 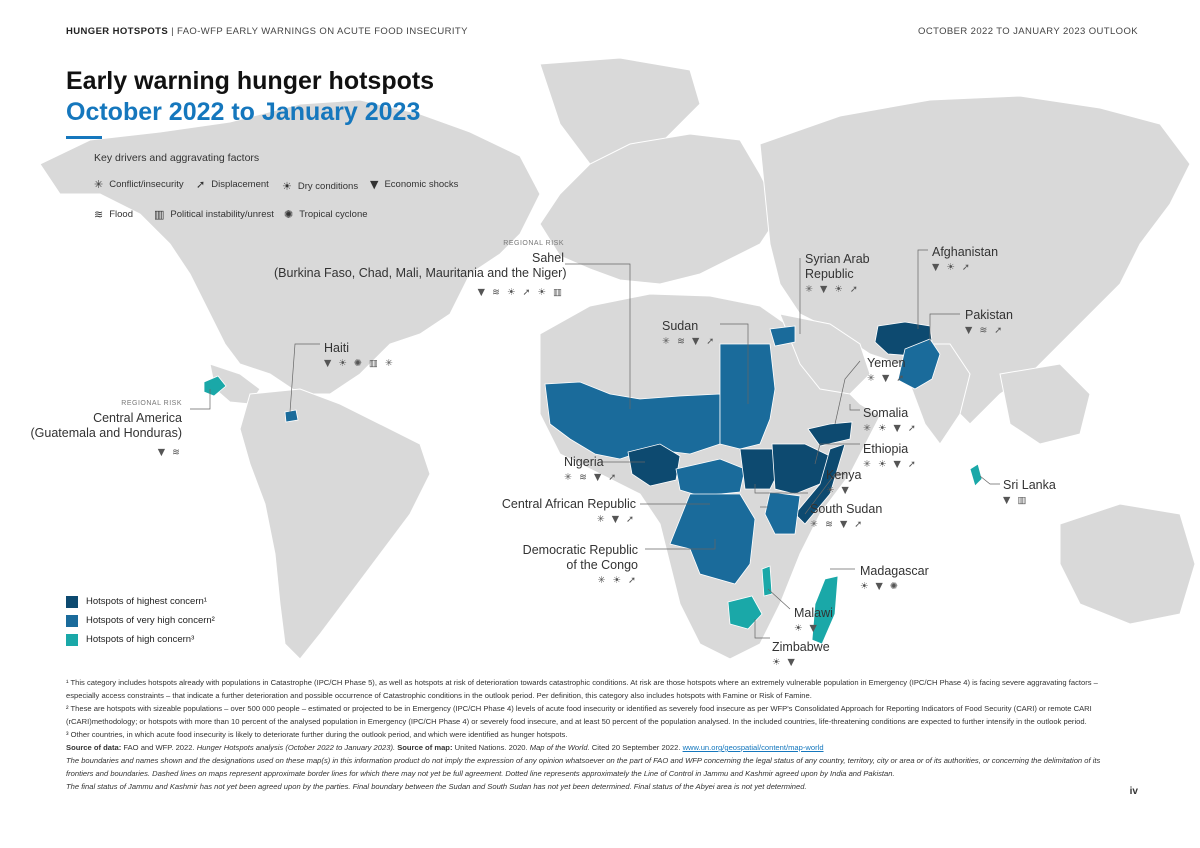 I want to click on land-europe, so click(x=660, y=209).